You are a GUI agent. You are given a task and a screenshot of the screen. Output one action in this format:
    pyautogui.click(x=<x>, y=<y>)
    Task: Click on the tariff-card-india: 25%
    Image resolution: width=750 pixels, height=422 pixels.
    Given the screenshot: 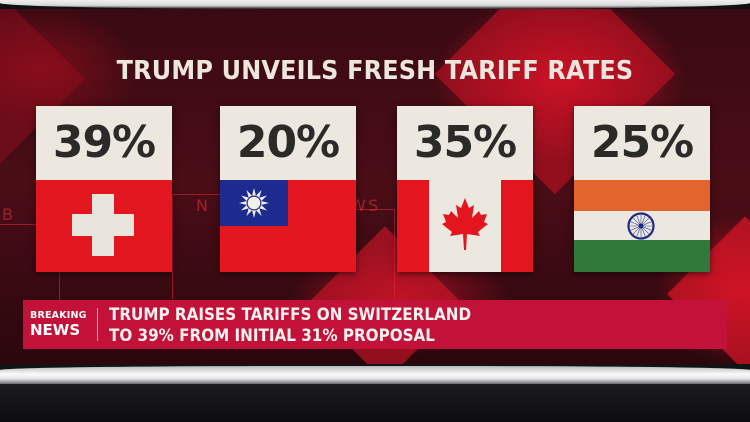 What is the action you would take?
    pyautogui.click(x=642, y=189)
    